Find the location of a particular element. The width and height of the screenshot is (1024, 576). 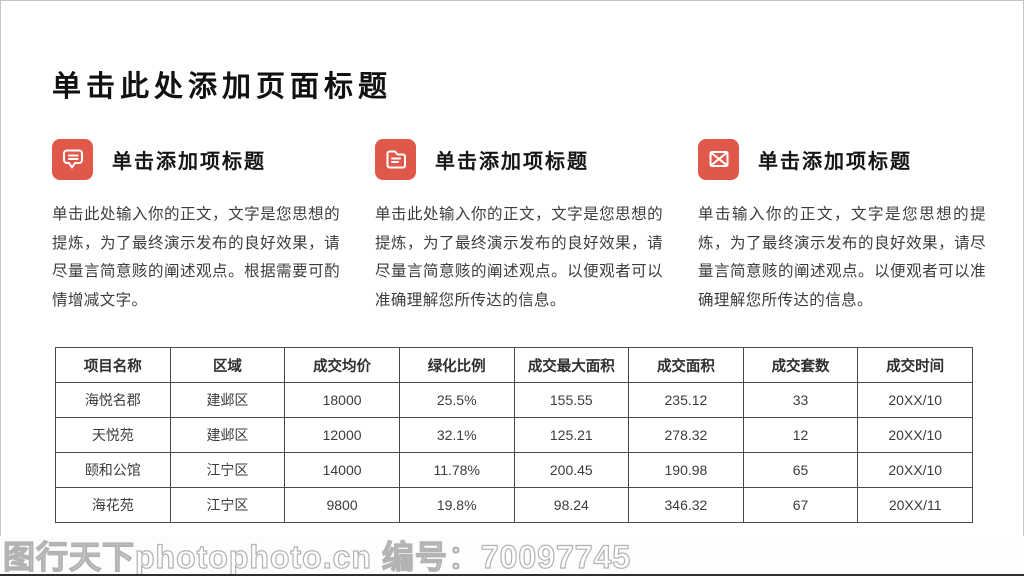

table-cell: 155.55 is located at coordinates (571, 400).